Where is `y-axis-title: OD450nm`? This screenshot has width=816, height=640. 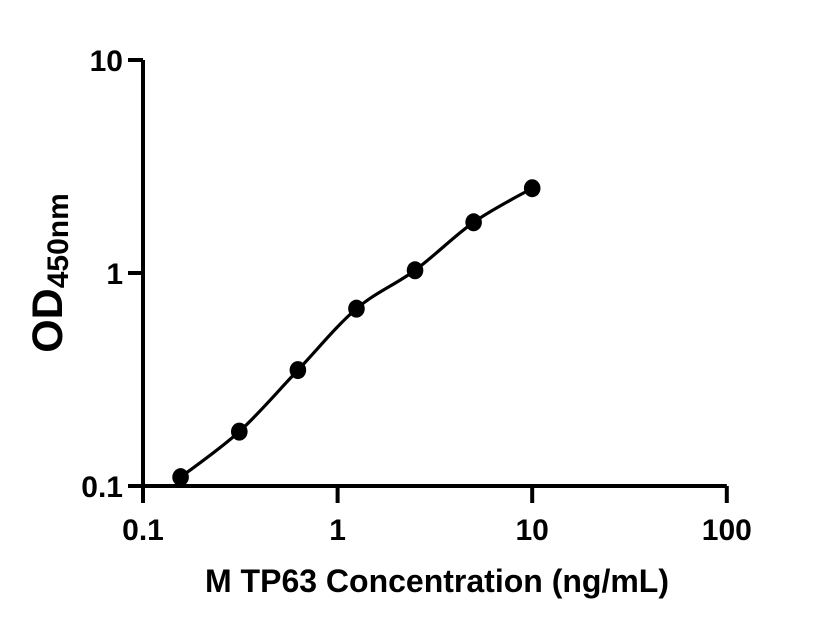
y-axis-title: OD450nm is located at coordinates (49, 273).